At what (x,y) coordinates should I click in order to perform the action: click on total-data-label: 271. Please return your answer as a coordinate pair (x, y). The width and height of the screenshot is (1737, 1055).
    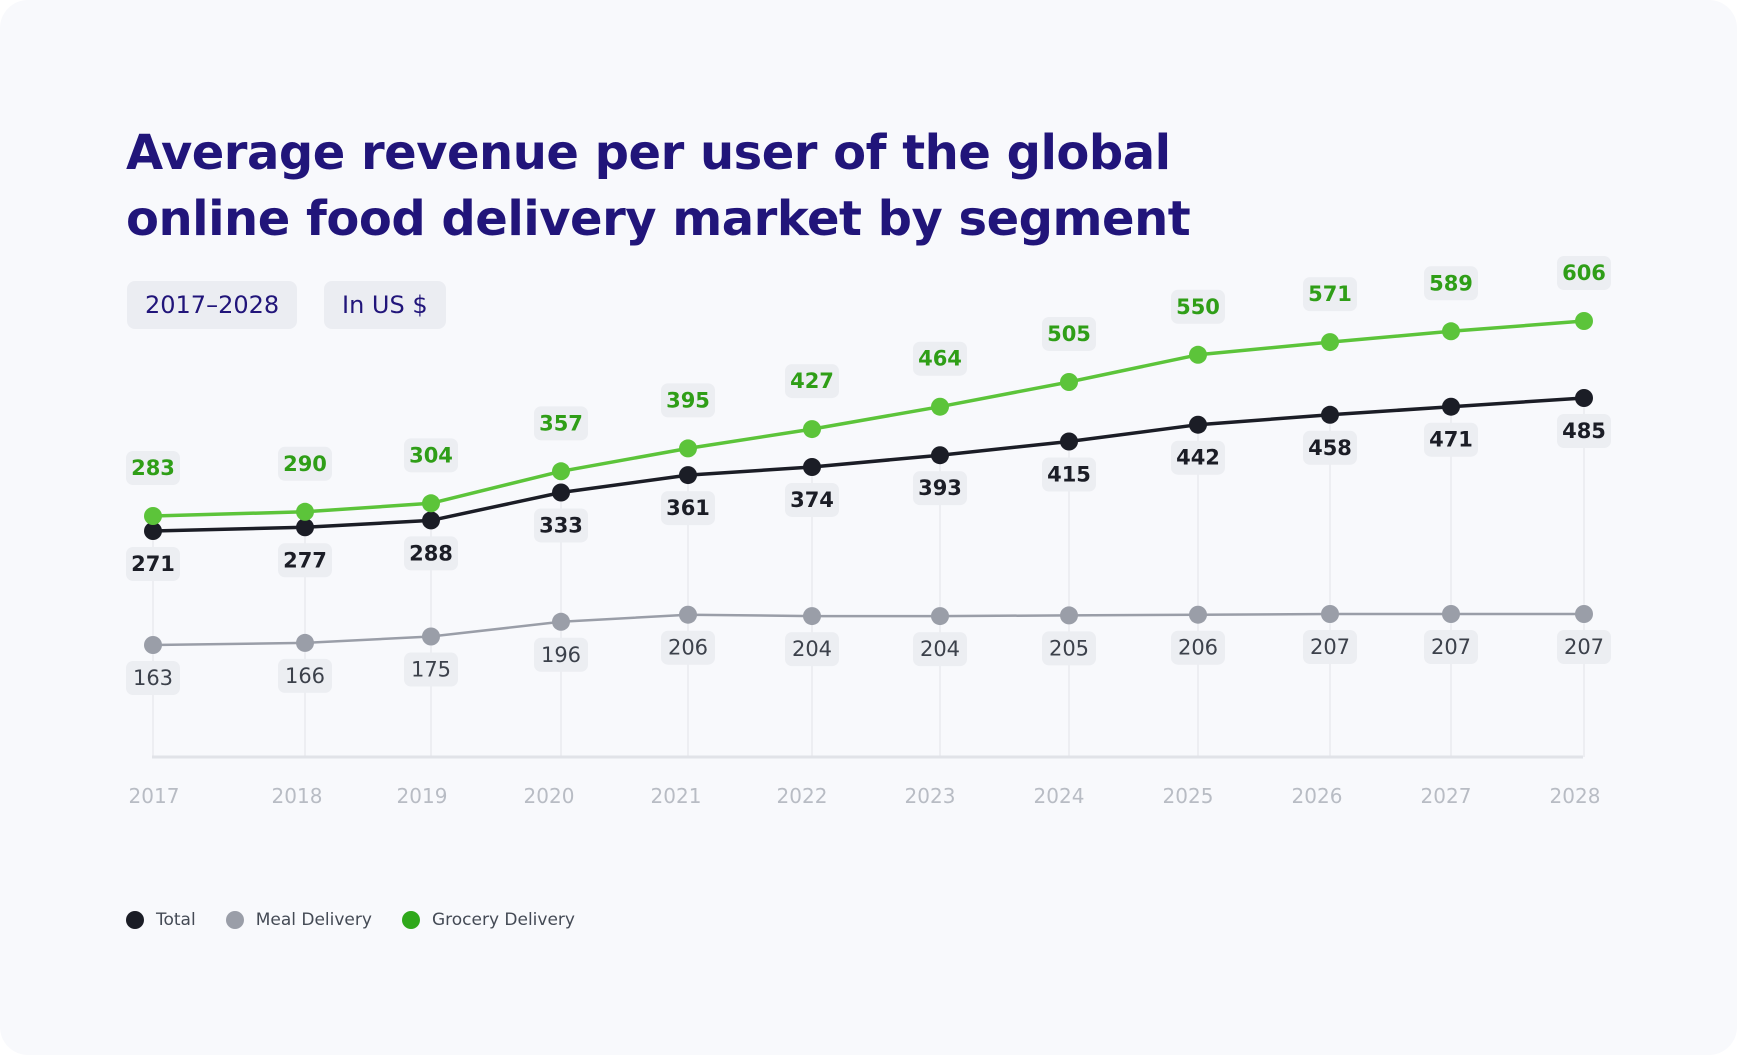
    Looking at the image, I should click on (153, 564).